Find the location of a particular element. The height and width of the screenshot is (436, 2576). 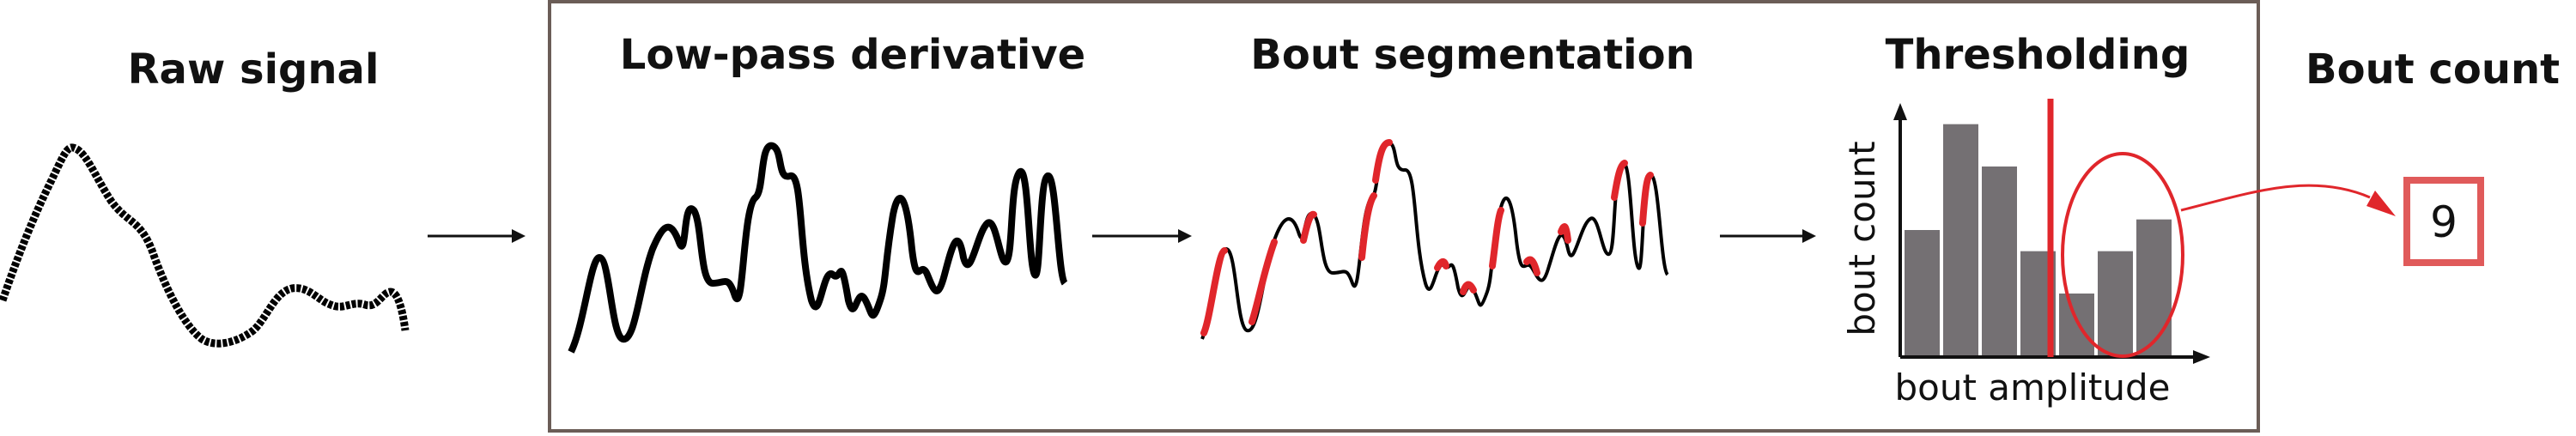

derivative-title: Low-pass derivative is located at coordinates (852, 55).